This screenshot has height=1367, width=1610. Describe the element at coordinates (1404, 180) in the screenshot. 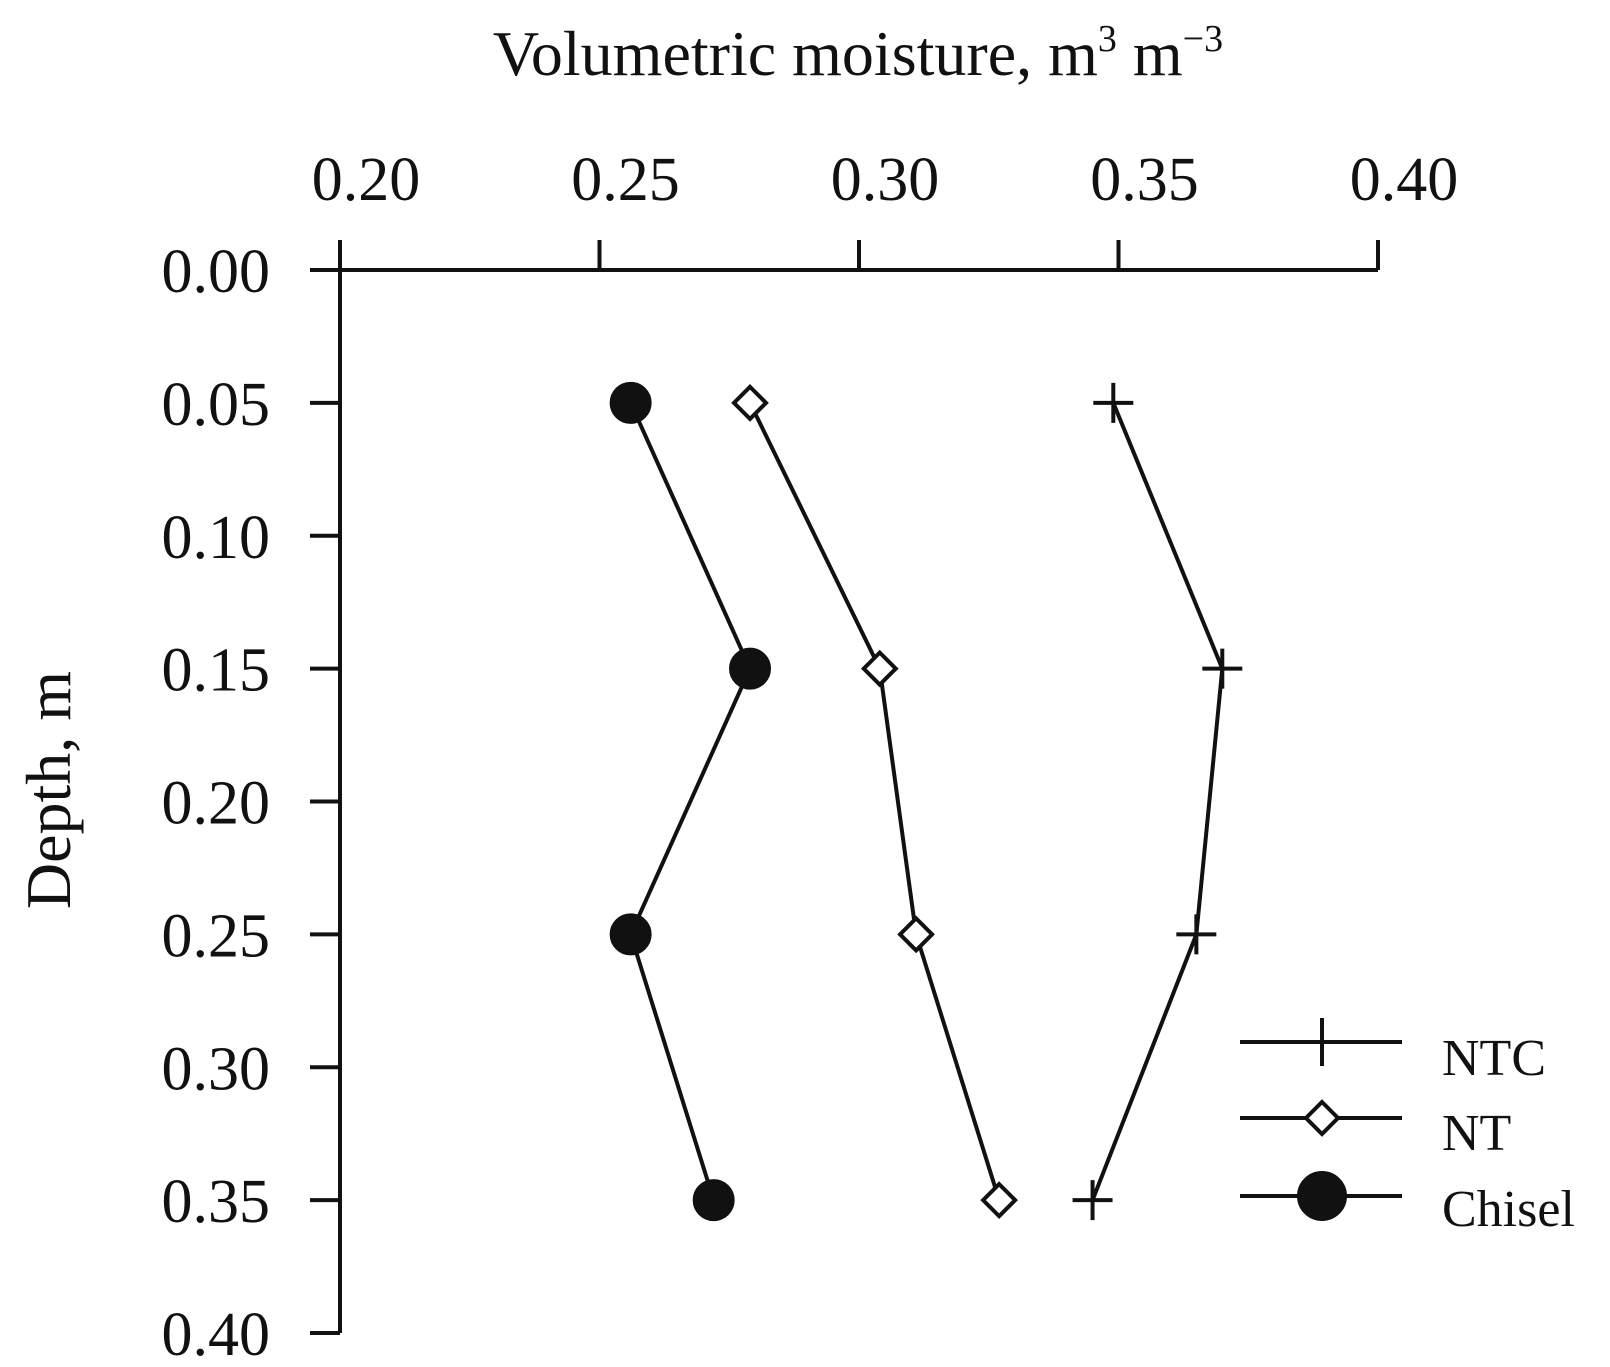

I see `x-tick-label: 0.40` at that location.